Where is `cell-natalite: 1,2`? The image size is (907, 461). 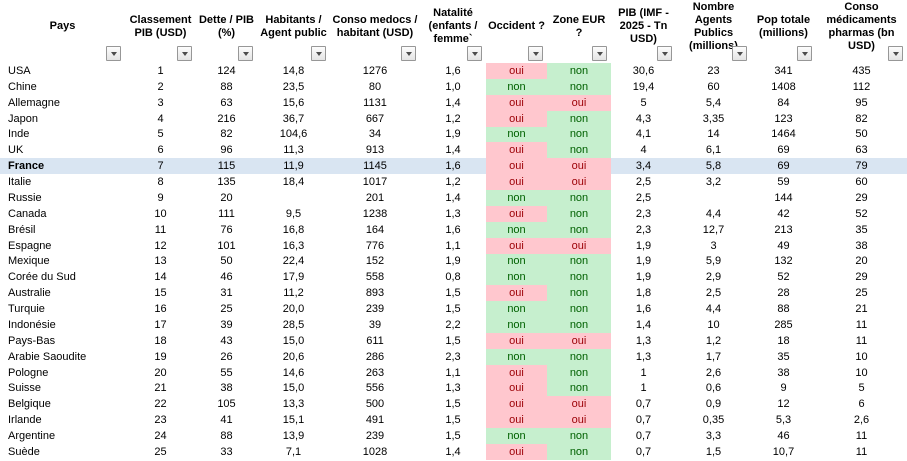 cell-natalite: 1,2 is located at coordinates (453, 118).